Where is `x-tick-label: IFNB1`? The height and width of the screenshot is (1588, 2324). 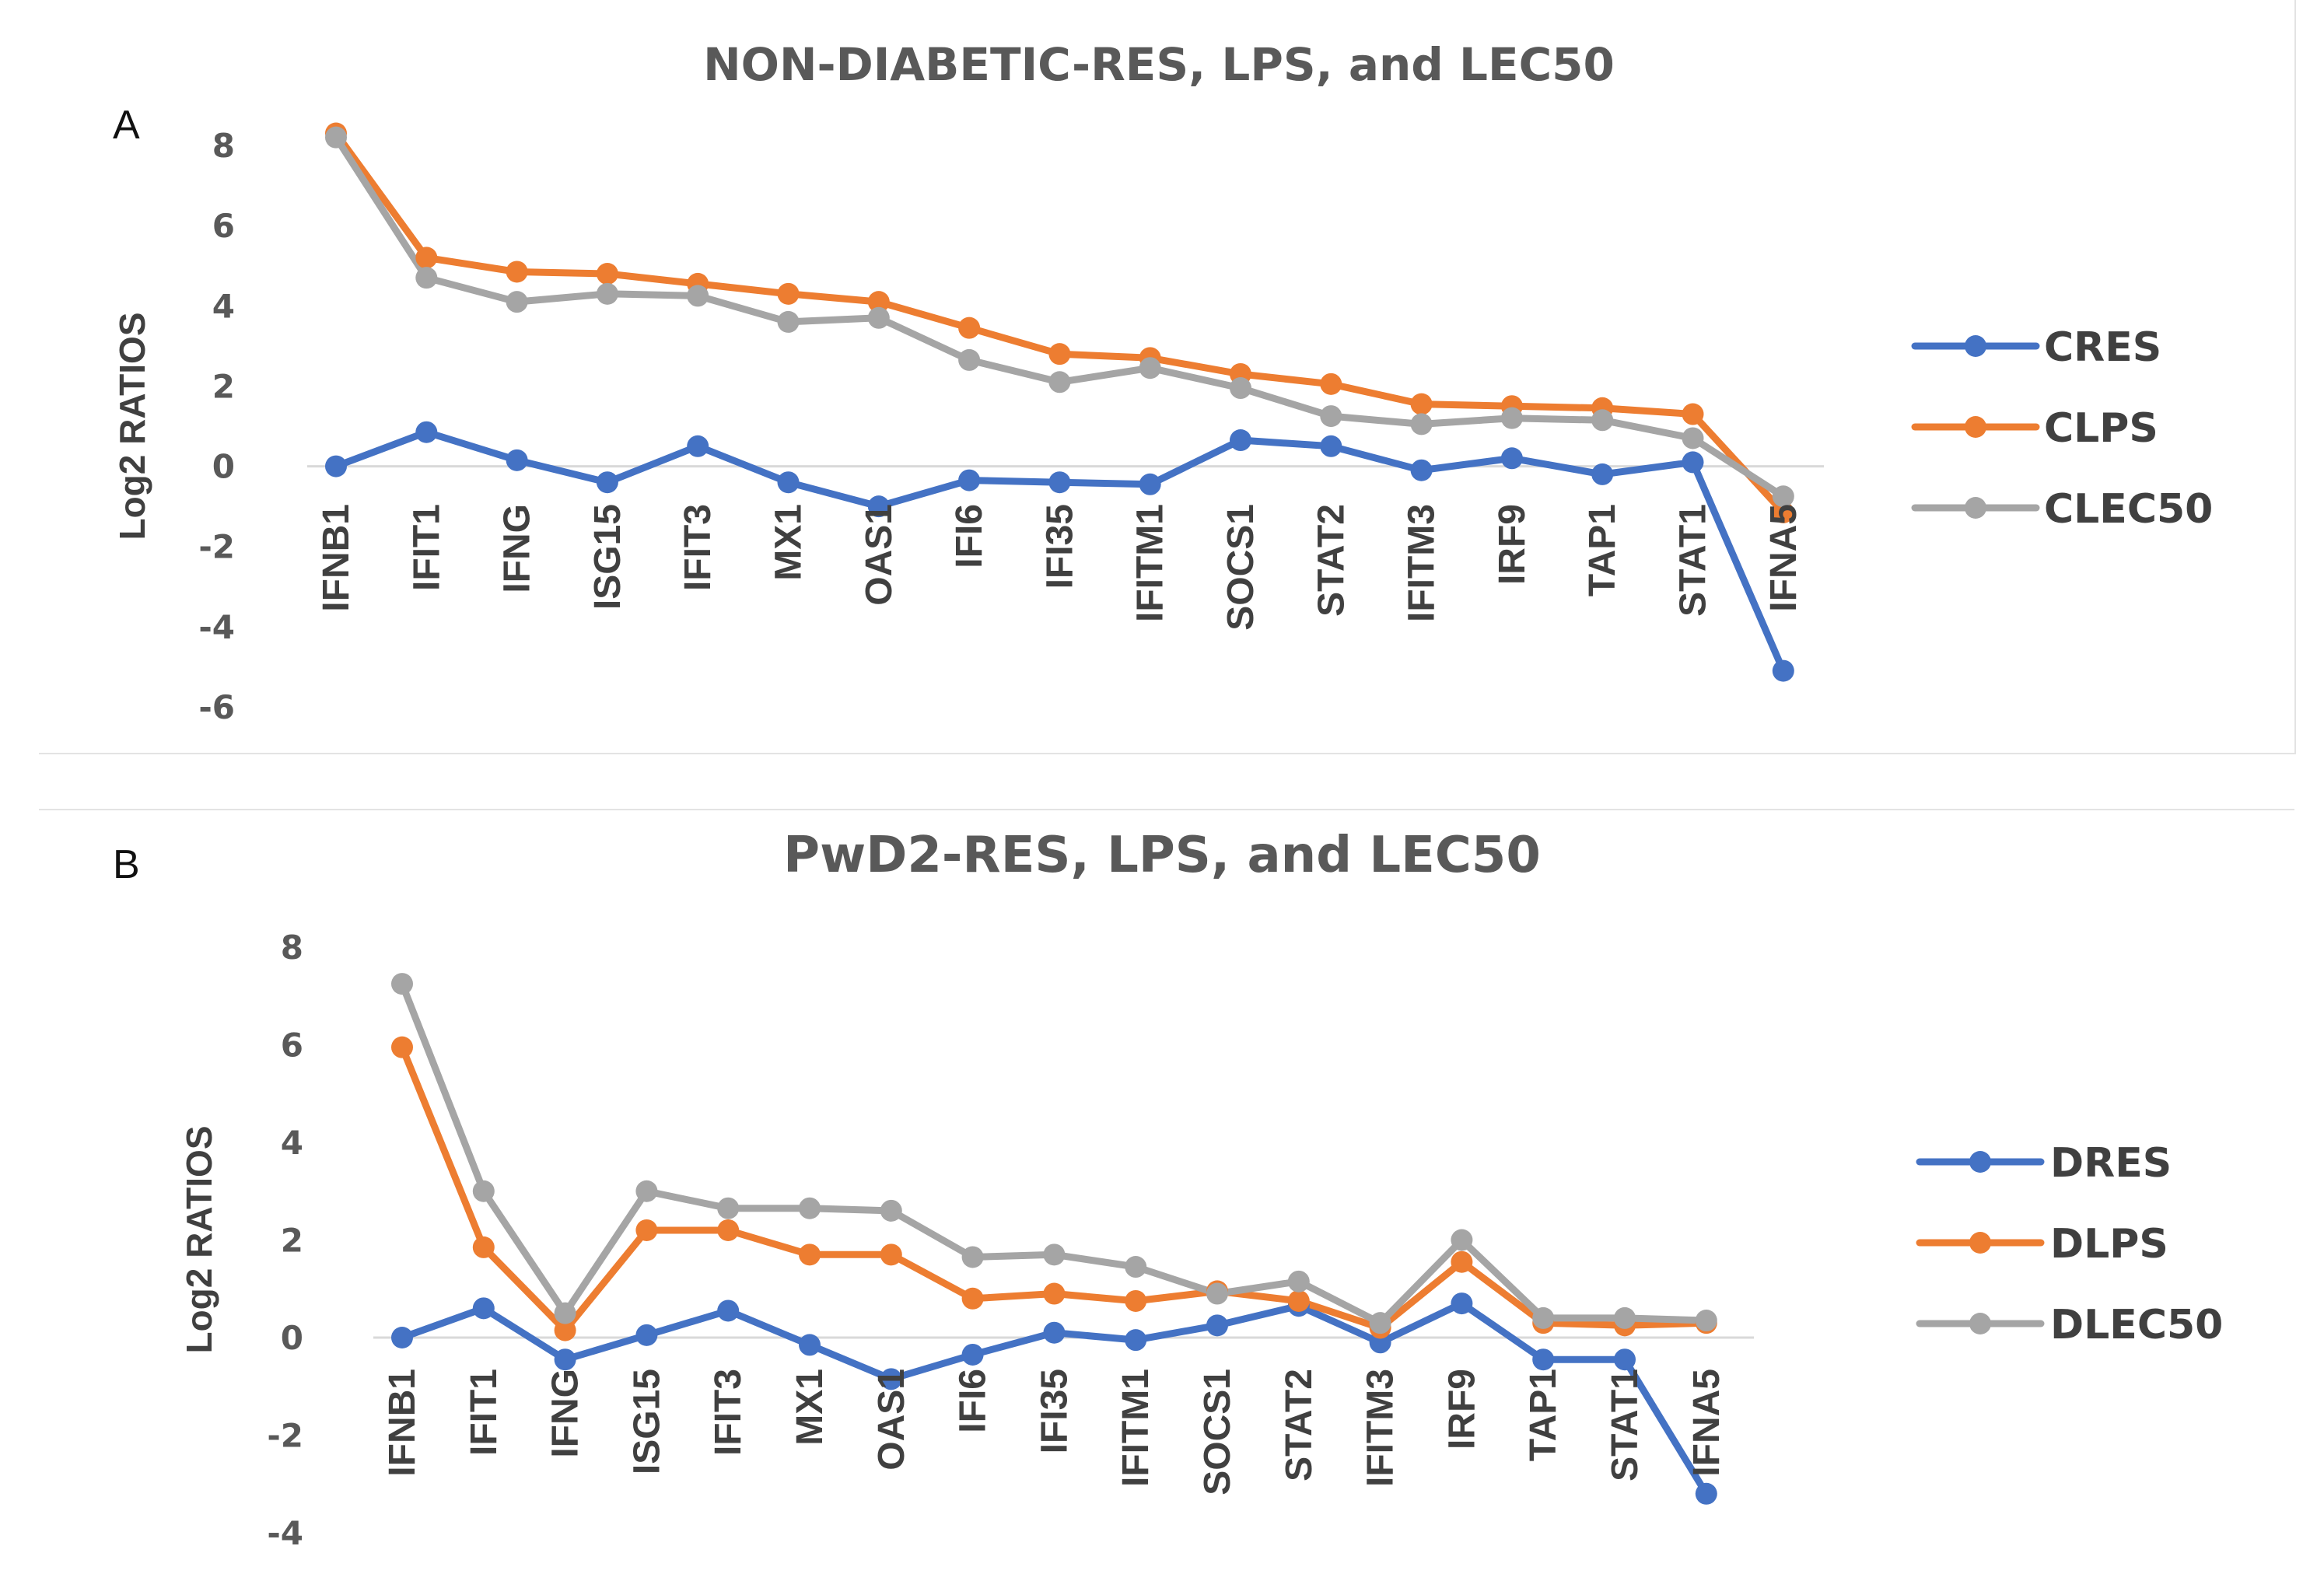
x-tick-label: IFNB1 is located at coordinates (336, 558).